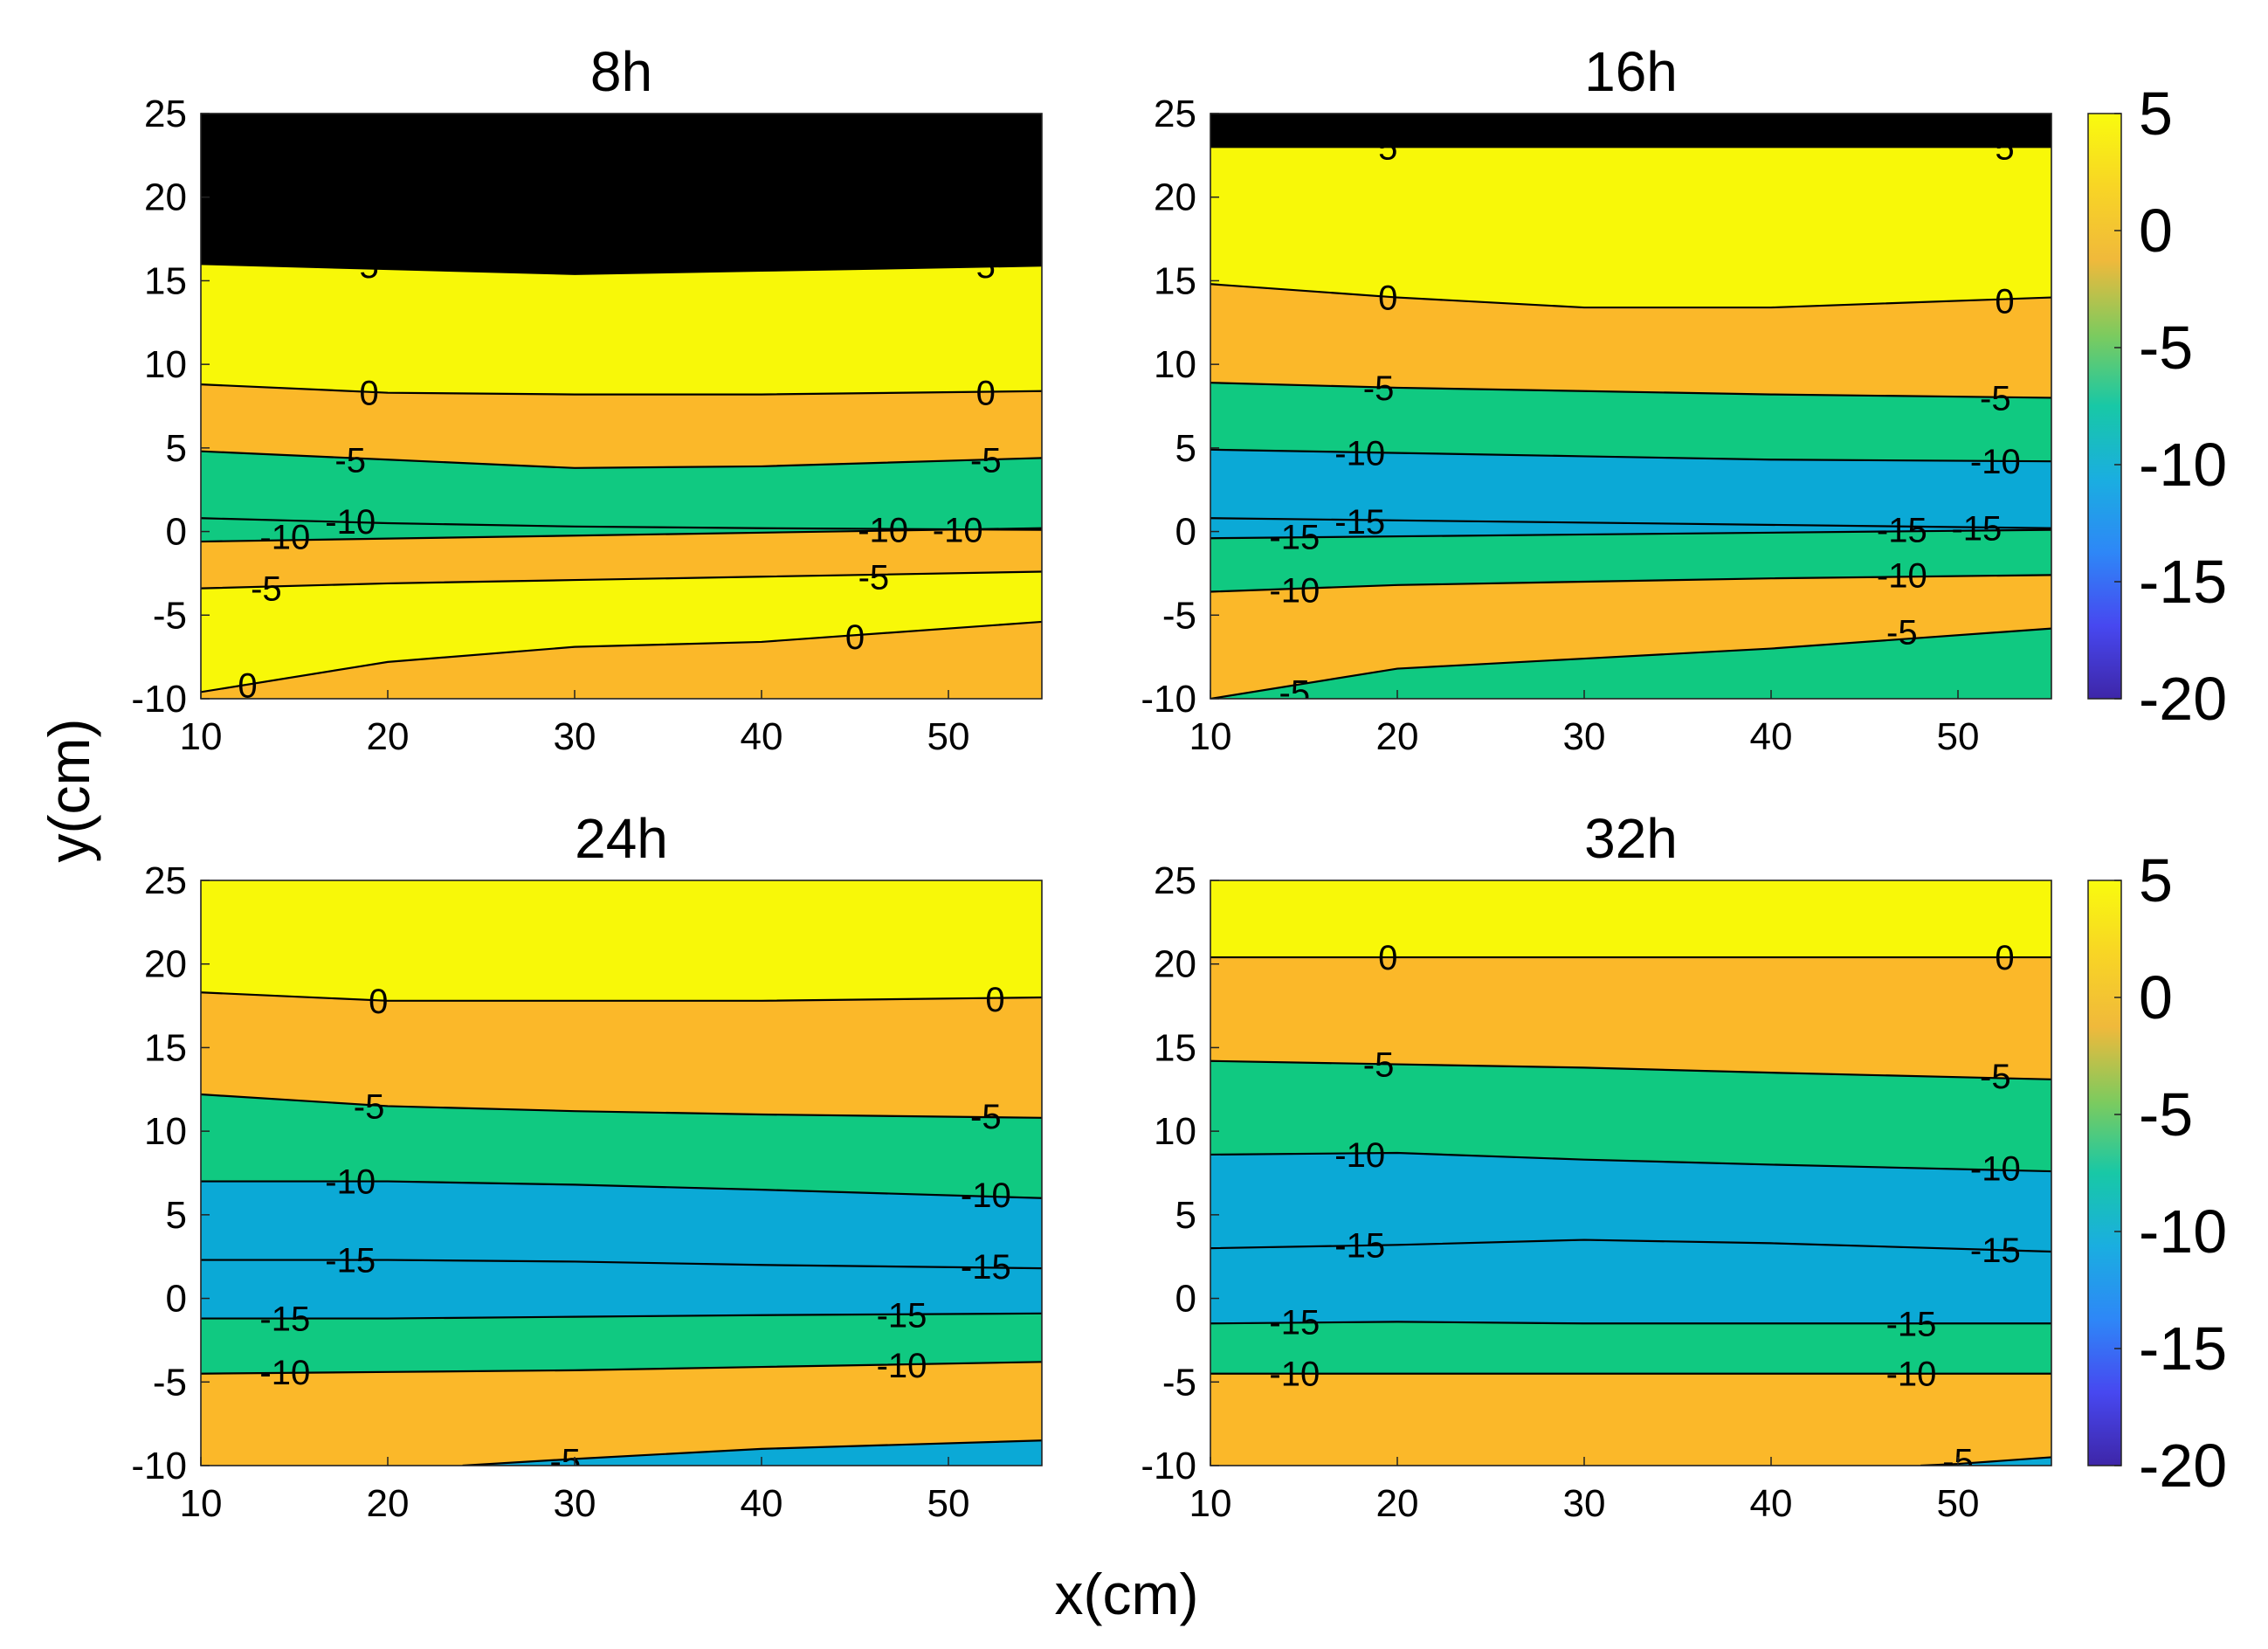 The width and height of the screenshot is (2268, 1649). I want to click on contour-fill-group: 0 0-5 -5-10 -10-15 -15-15 -15-10 -10-5, so click(1630, 1173).